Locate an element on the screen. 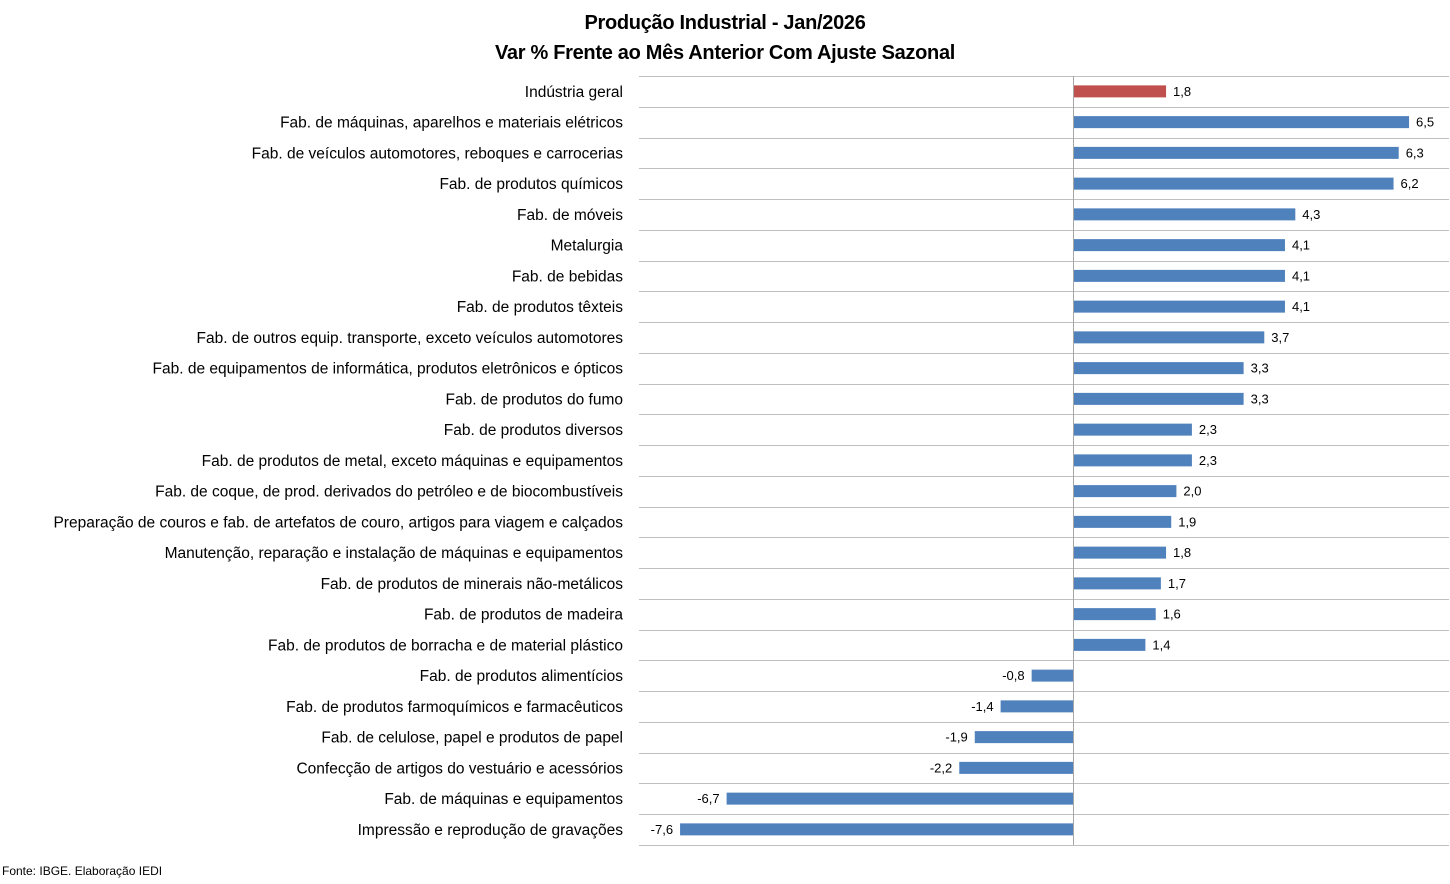  category-label: Fab. de produtos têxteis is located at coordinates (540, 307).